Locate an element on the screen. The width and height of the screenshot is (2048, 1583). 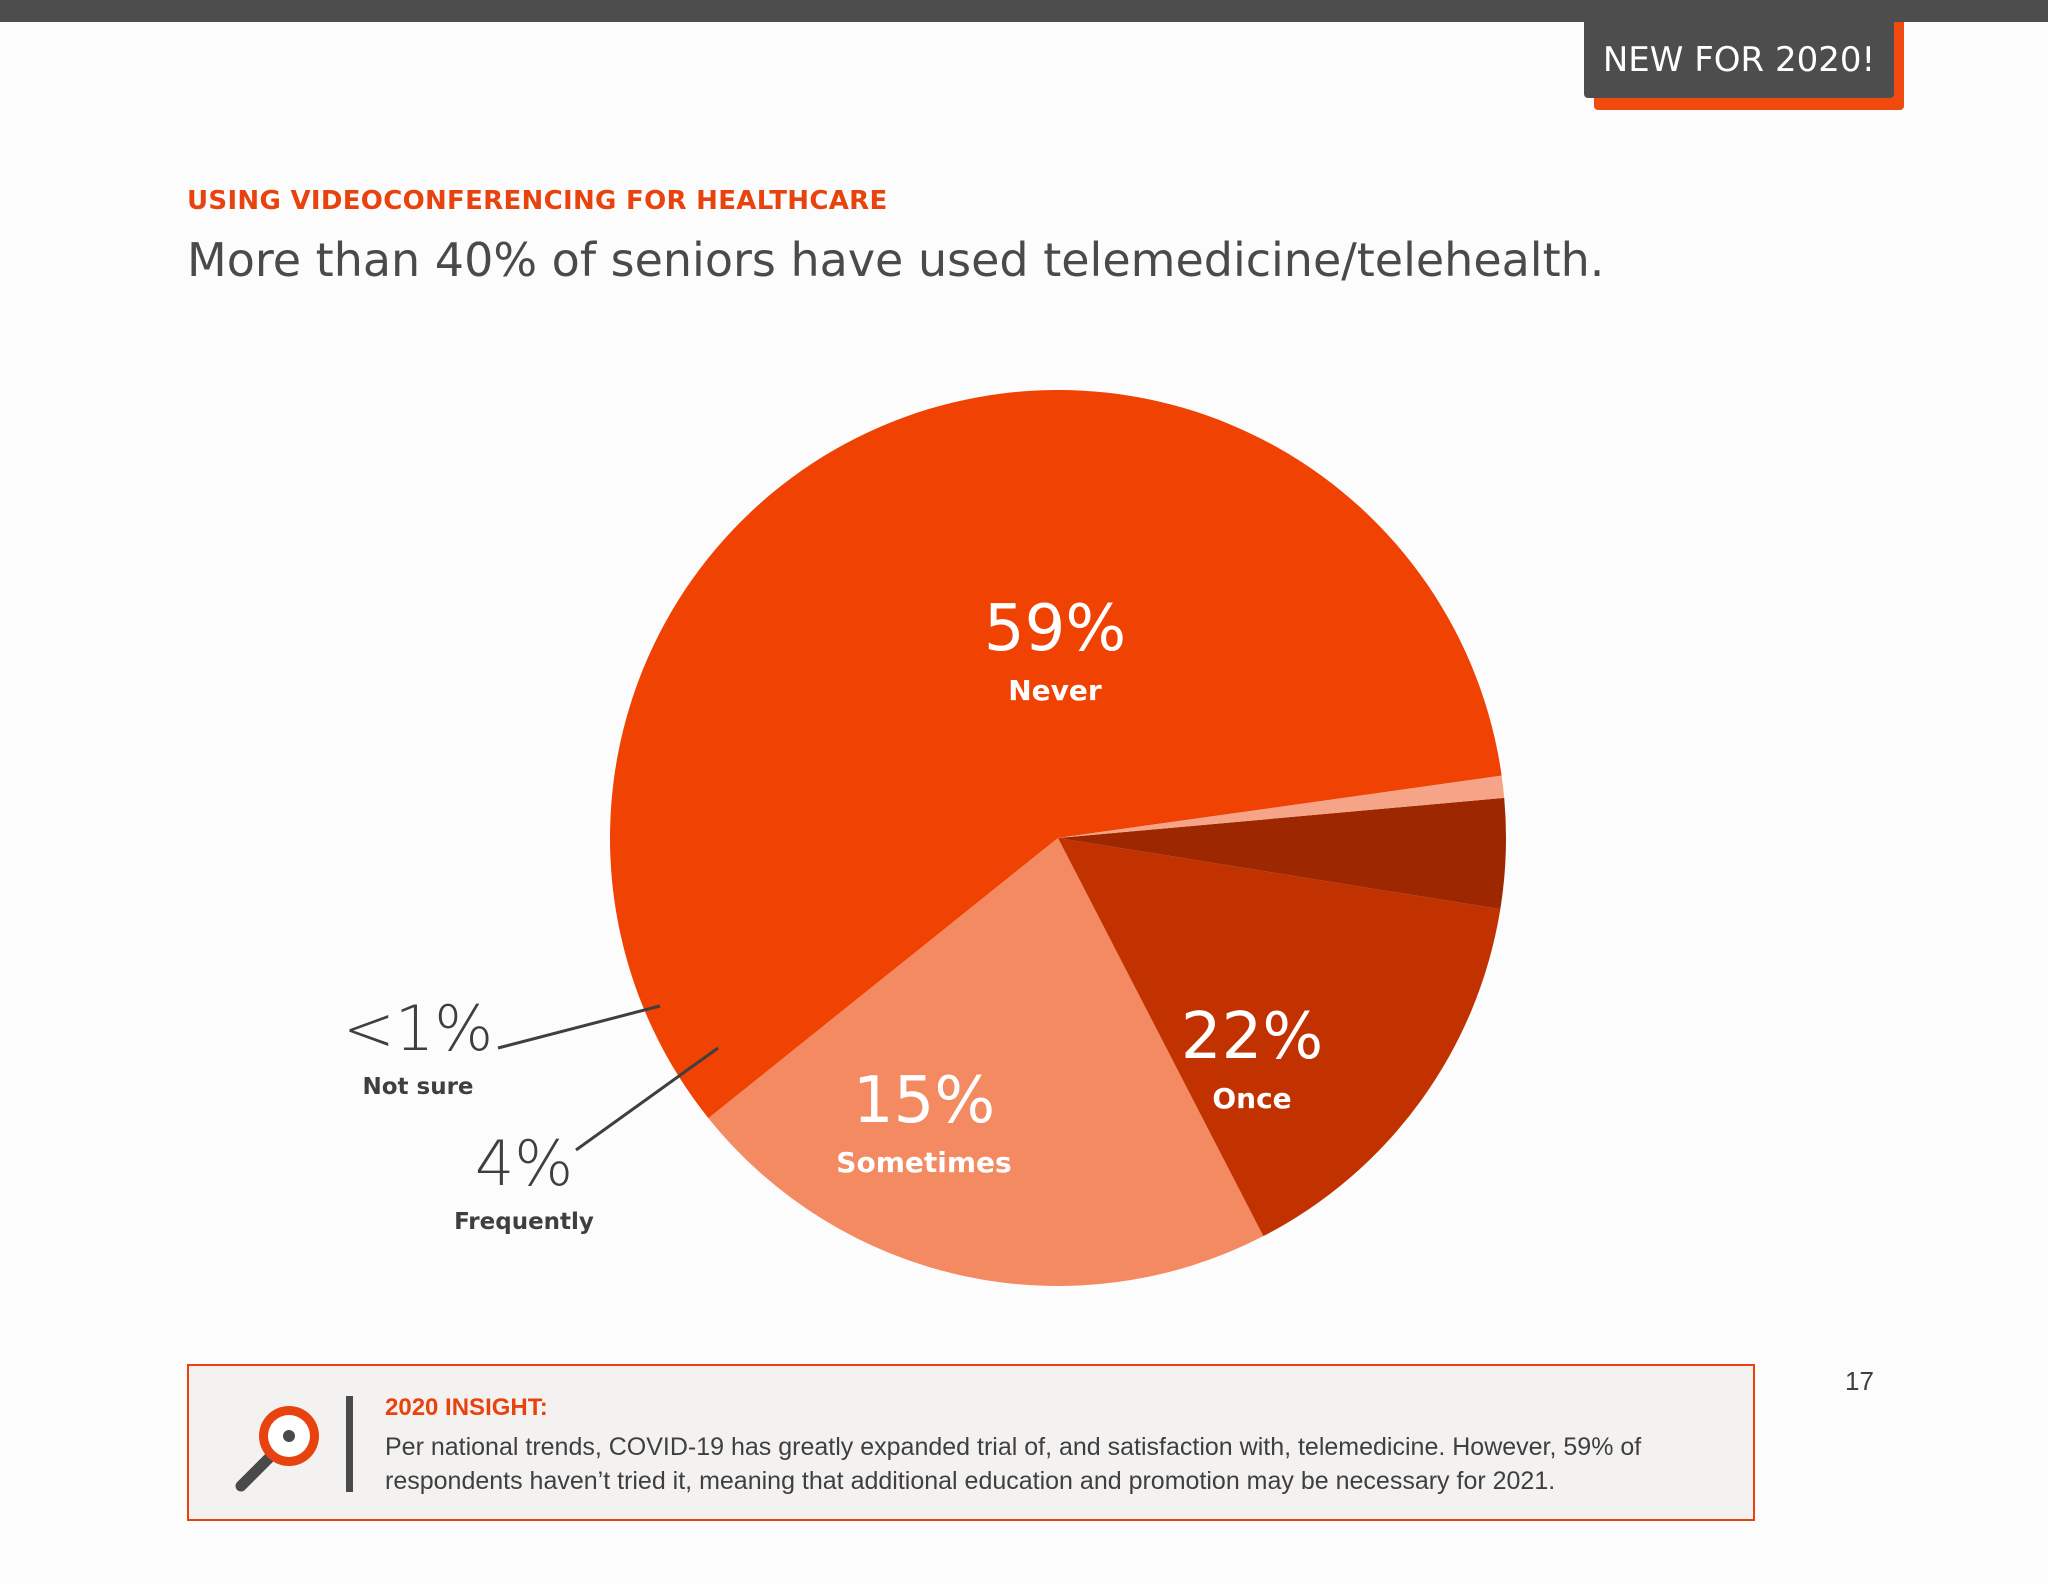
pie-value-once: 22% is located at coordinates (1252, 1037).